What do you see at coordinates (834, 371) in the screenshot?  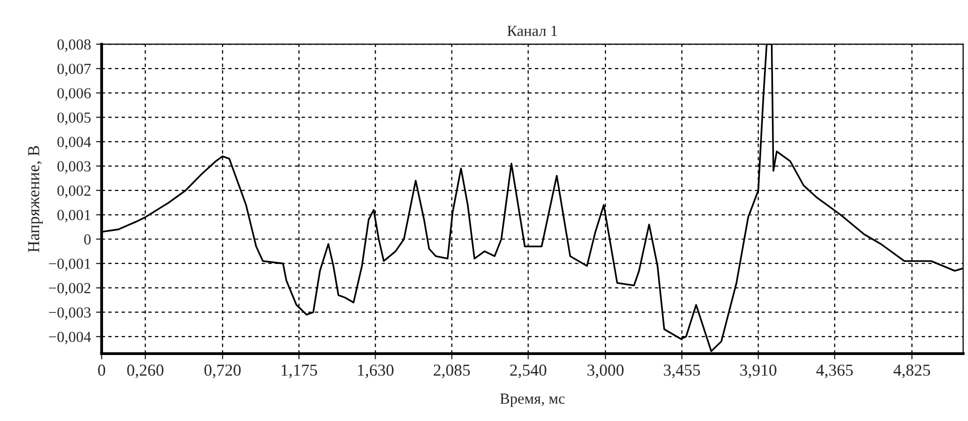 I see `x-tick-label: 4,365` at bounding box center [834, 371].